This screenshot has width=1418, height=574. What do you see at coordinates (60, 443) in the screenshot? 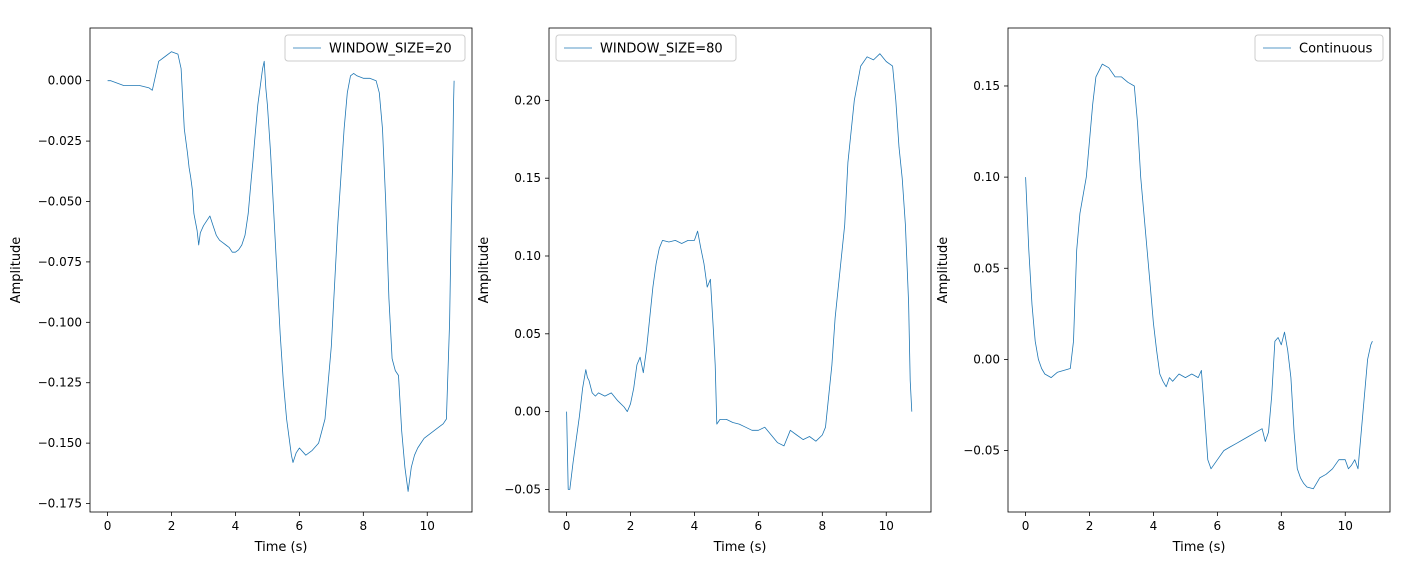
I see `y-tick-label: −0.150` at bounding box center [60, 443].